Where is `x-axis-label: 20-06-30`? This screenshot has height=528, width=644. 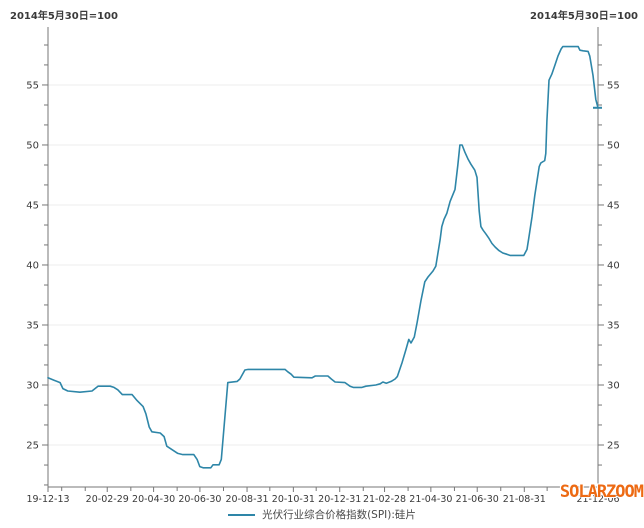 x-axis-label: 20-06-30 is located at coordinates (199, 499).